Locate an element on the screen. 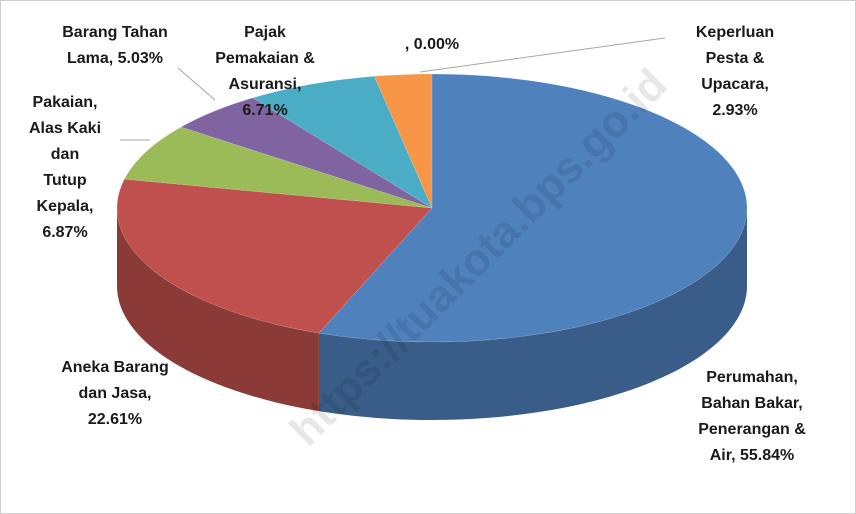  data-label-line: Penerangan & is located at coordinates (752, 429).